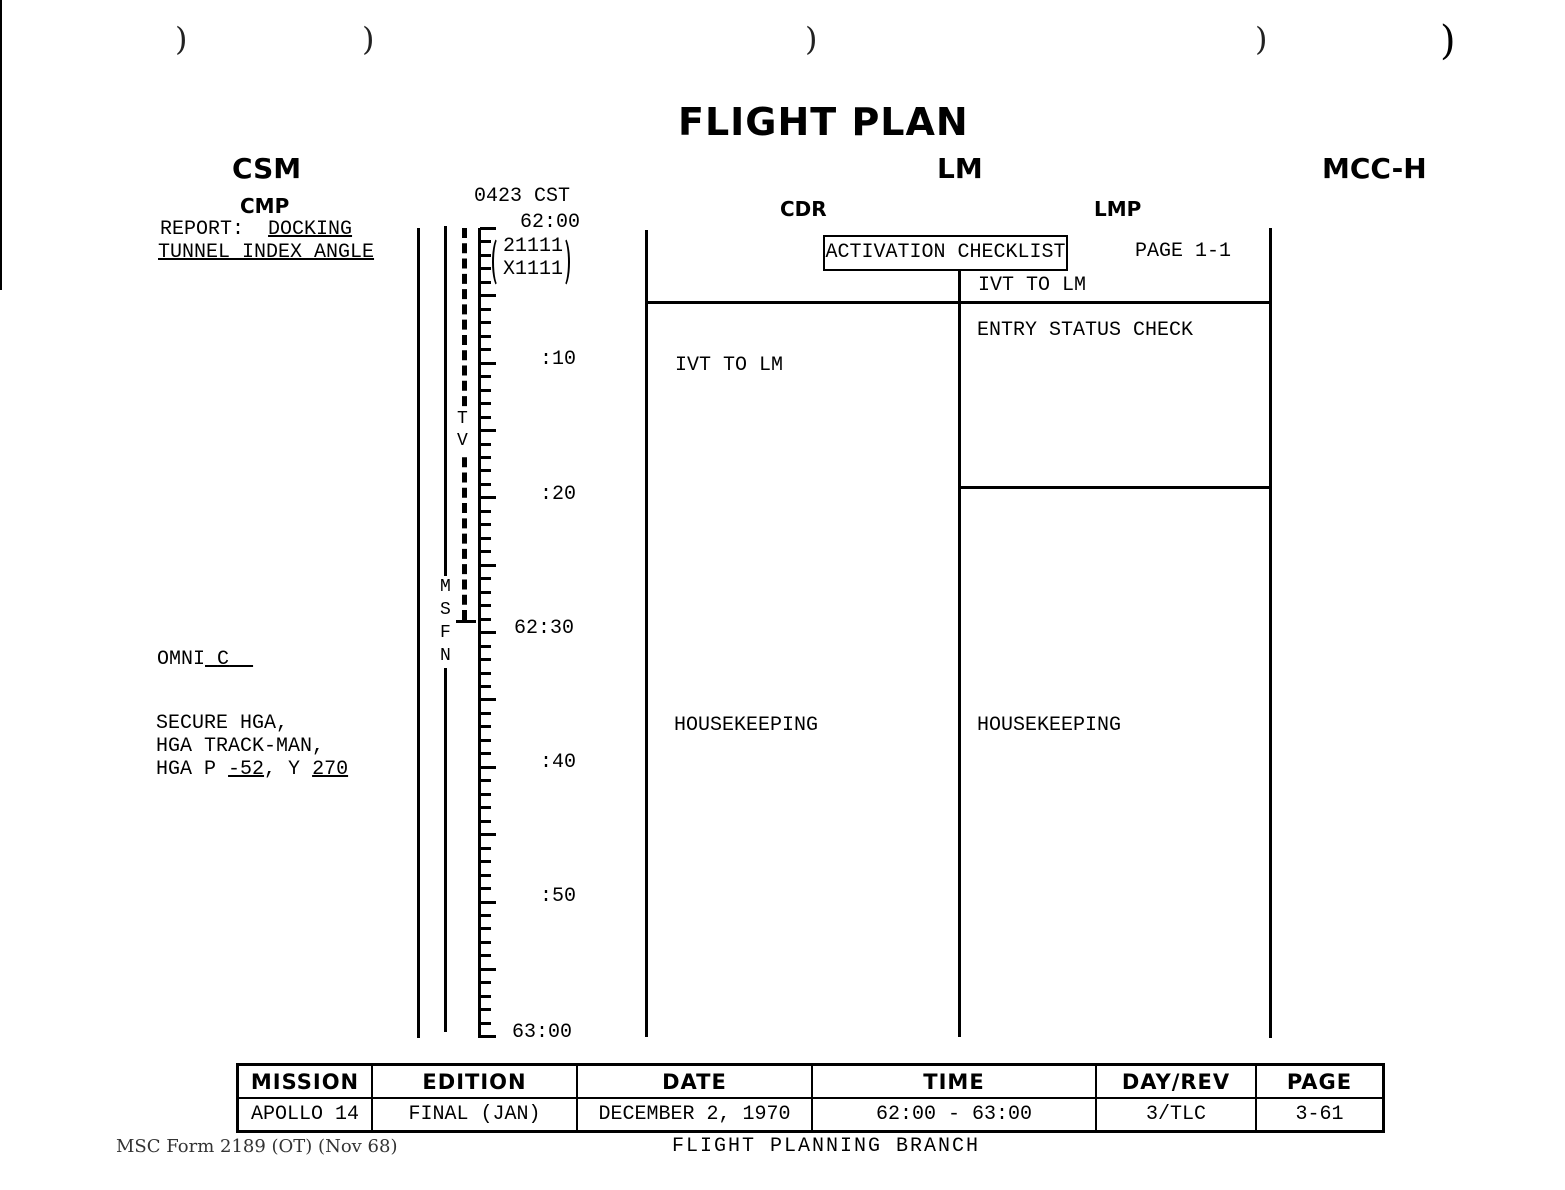 This screenshot has width=1565, height=1190. What do you see at coordinates (1118, 209) in the screenshot?
I see `crew-lmp: LMP` at bounding box center [1118, 209].